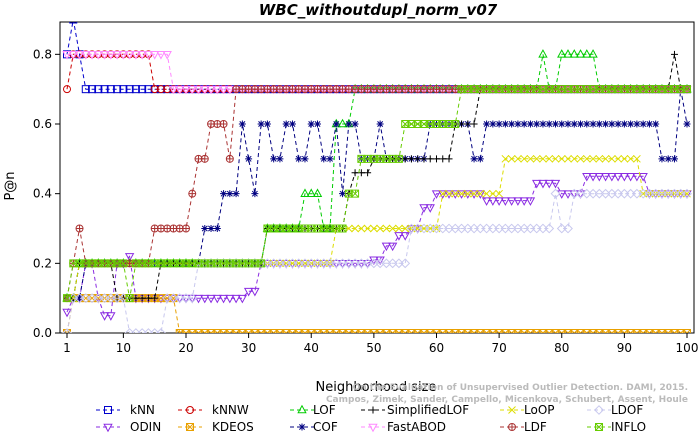 This screenshot has width=699, height=434. Describe the element at coordinates (145, 427) in the screenshot. I see `legend-label: ODIN` at that location.